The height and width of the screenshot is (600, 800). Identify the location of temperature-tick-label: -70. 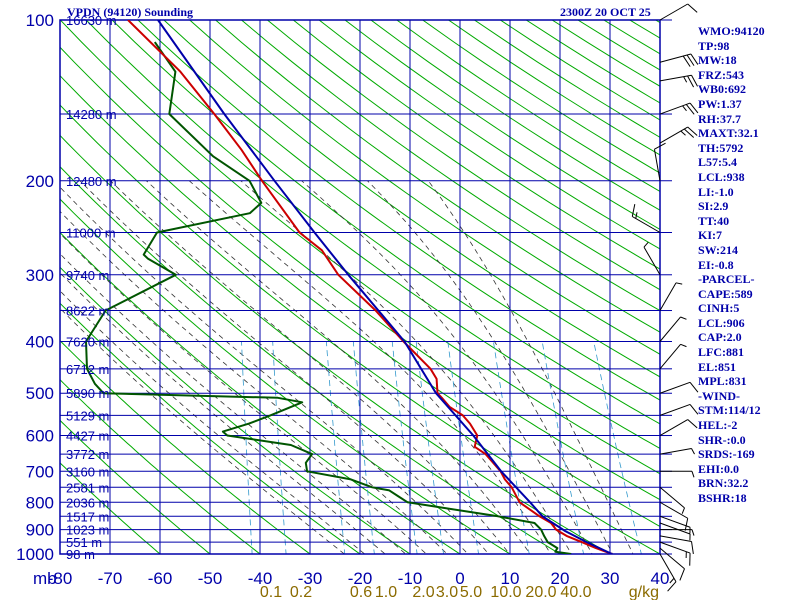
(110, 578).